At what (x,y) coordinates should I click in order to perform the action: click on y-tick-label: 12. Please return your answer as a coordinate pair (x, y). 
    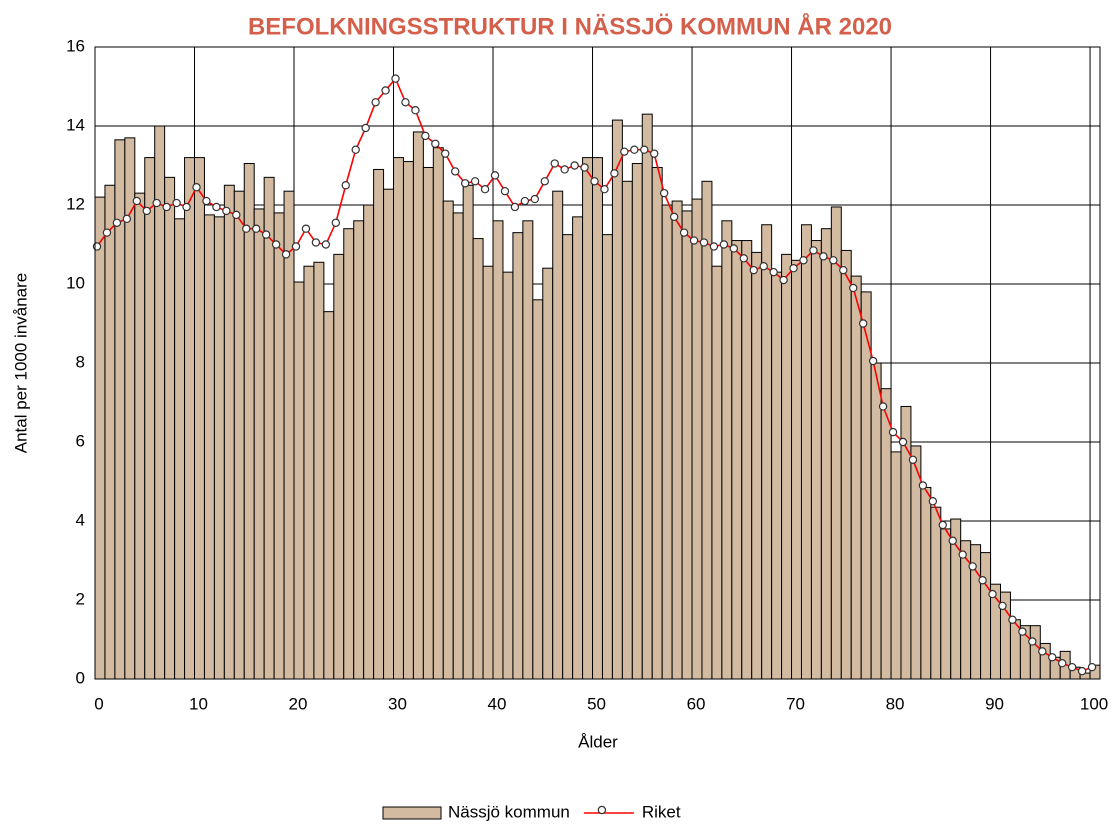
    Looking at the image, I should click on (75, 203).